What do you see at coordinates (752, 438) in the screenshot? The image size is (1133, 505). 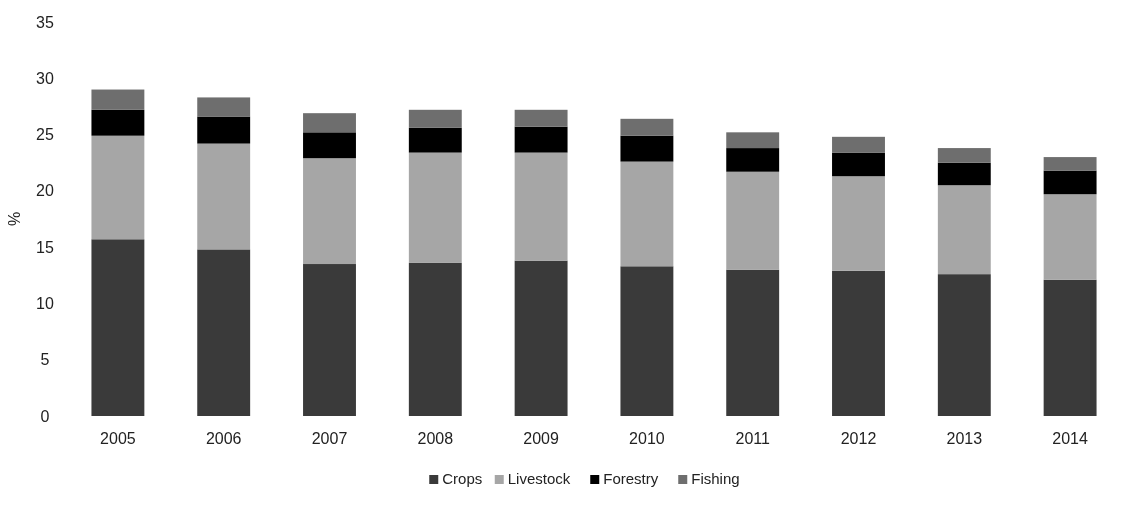 I see `x-tick-label: 2011` at bounding box center [752, 438].